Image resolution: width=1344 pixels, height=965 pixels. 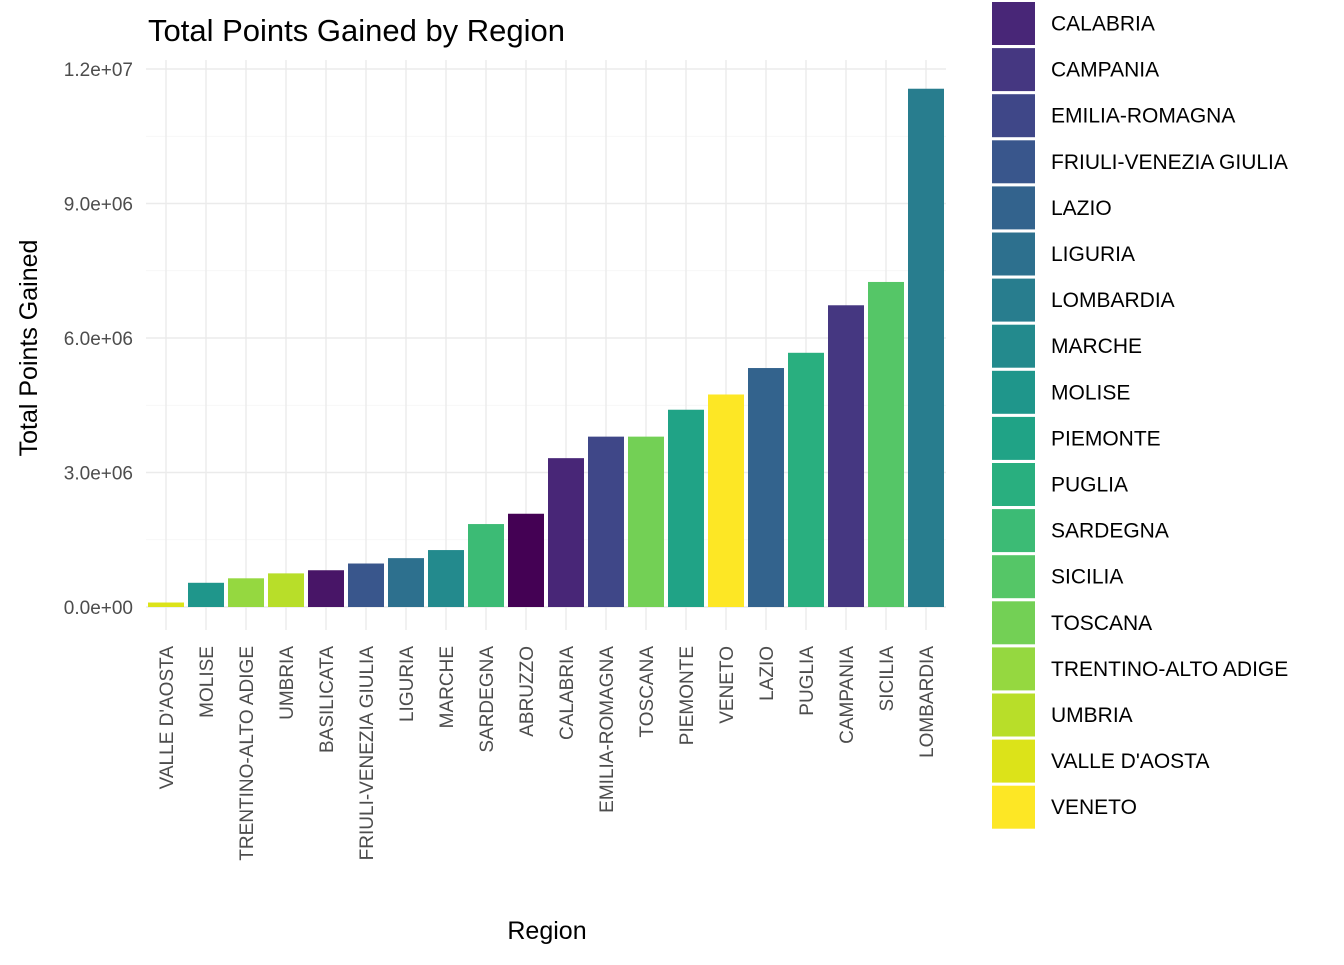 I want to click on legend-label: MOLISE, so click(x=1090, y=392).